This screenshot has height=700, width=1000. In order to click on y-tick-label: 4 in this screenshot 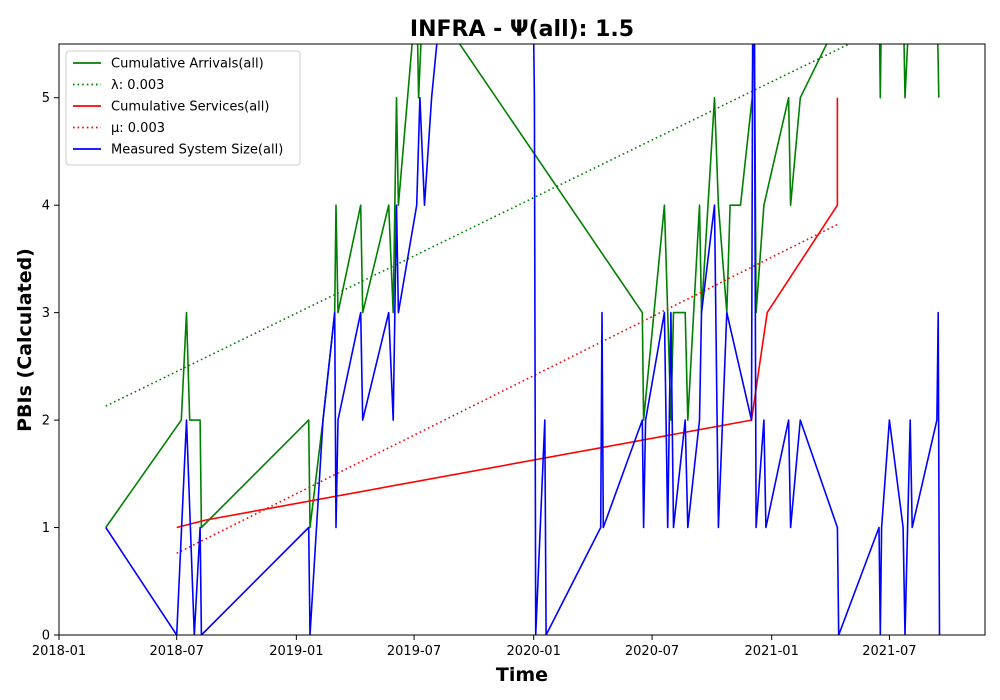, I will do `click(46, 206)`.